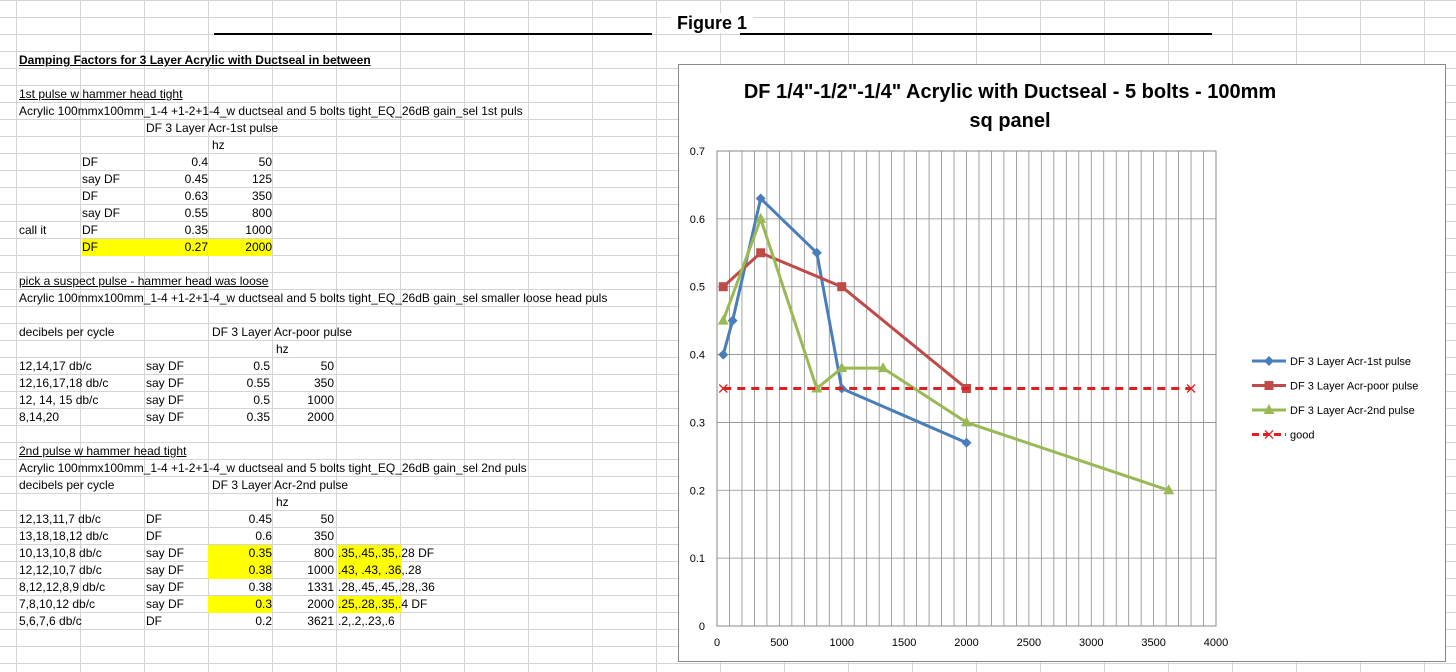 The width and height of the screenshot is (1456, 672). What do you see at coordinates (386, 553) in the screenshot?
I see `cell-note: .35,.45,.35,.28 DF` at bounding box center [386, 553].